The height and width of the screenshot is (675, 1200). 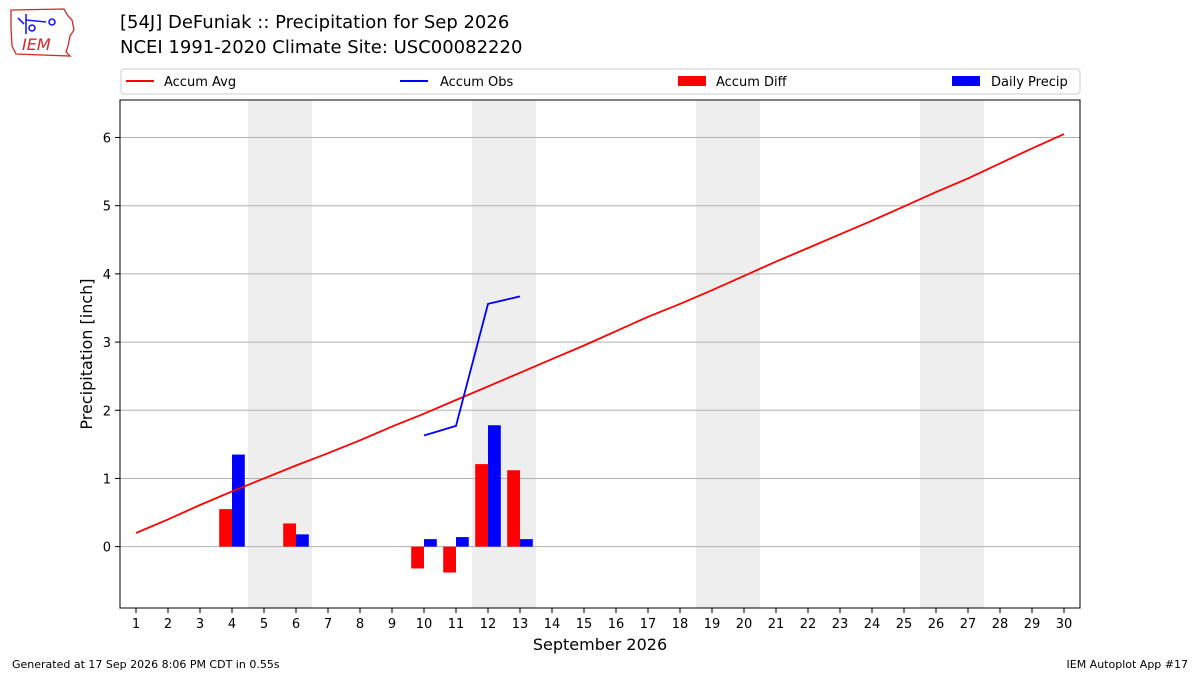 What do you see at coordinates (476, 82) in the screenshot?
I see `legend-label-accum-obs: Accum Obs` at bounding box center [476, 82].